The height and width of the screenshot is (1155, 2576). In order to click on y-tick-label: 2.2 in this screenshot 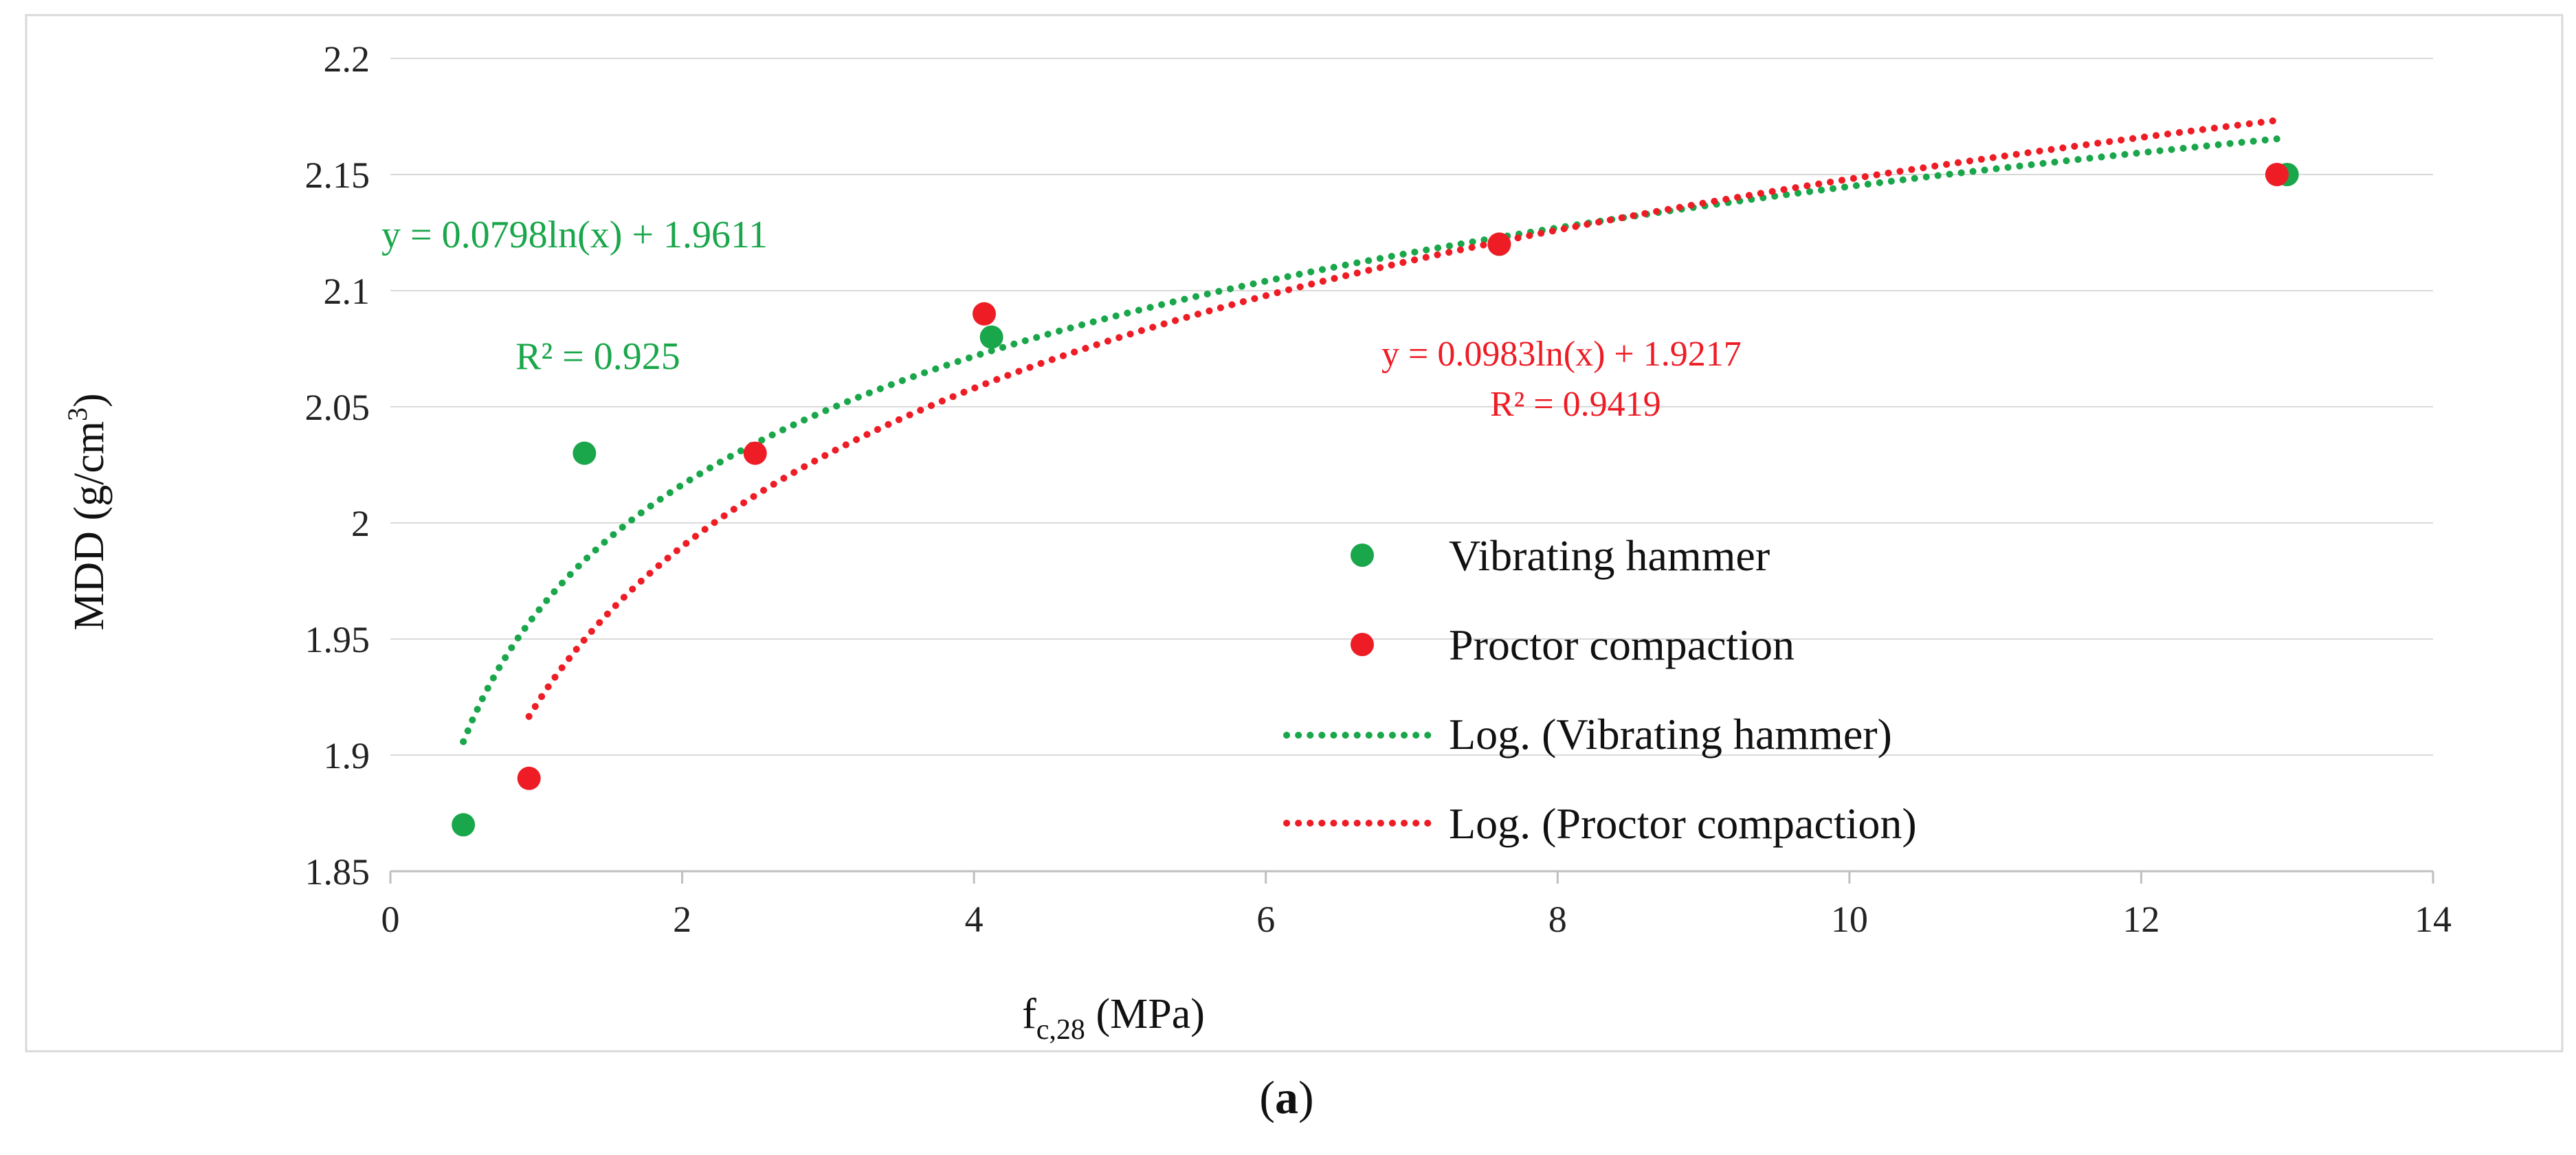, I will do `click(347, 59)`.